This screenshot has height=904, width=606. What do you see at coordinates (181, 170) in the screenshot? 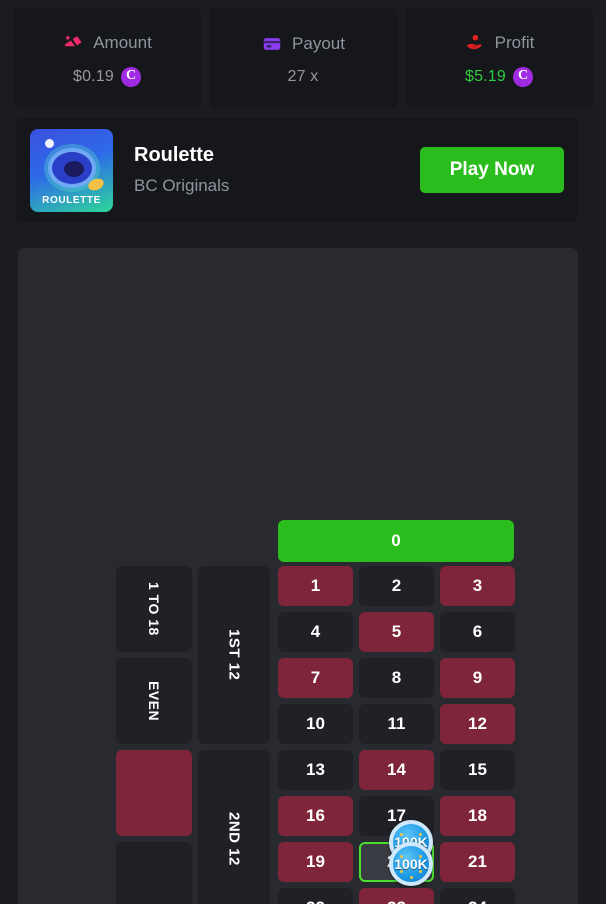
I see `game-meta: Roulette BC Originals` at bounding box center [181, 170].